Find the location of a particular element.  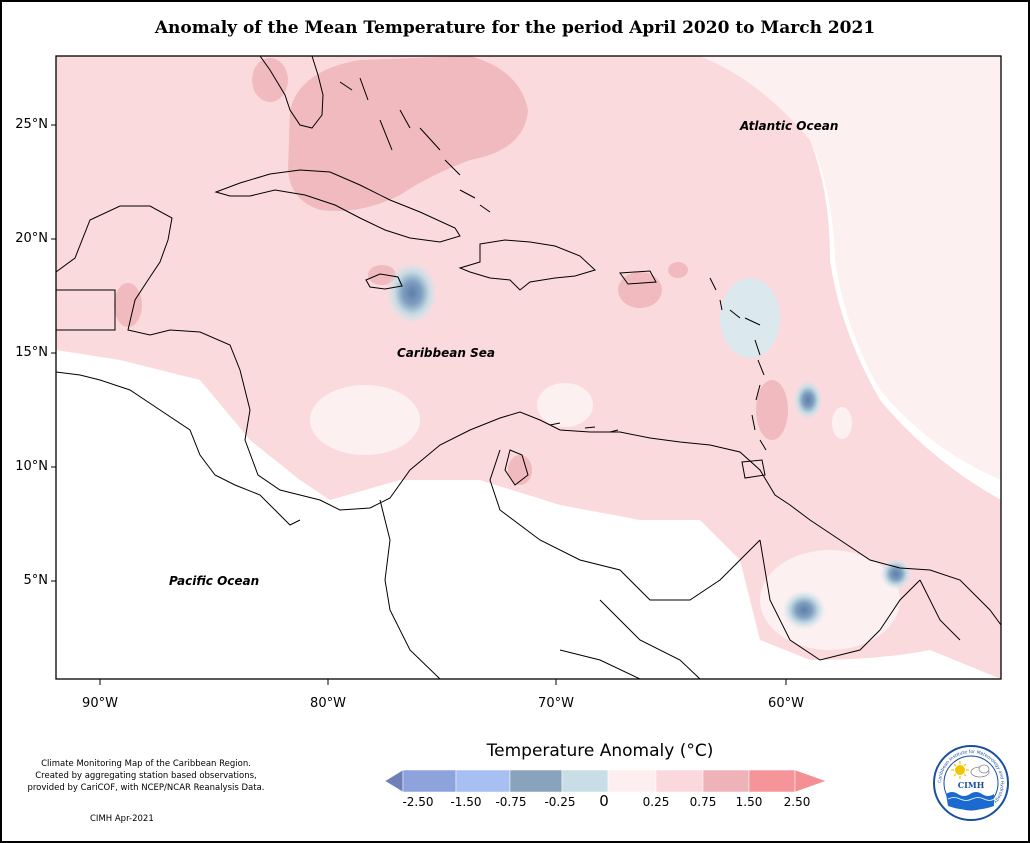

legend-tick-label: 0 is located at coordinates (604, 801).